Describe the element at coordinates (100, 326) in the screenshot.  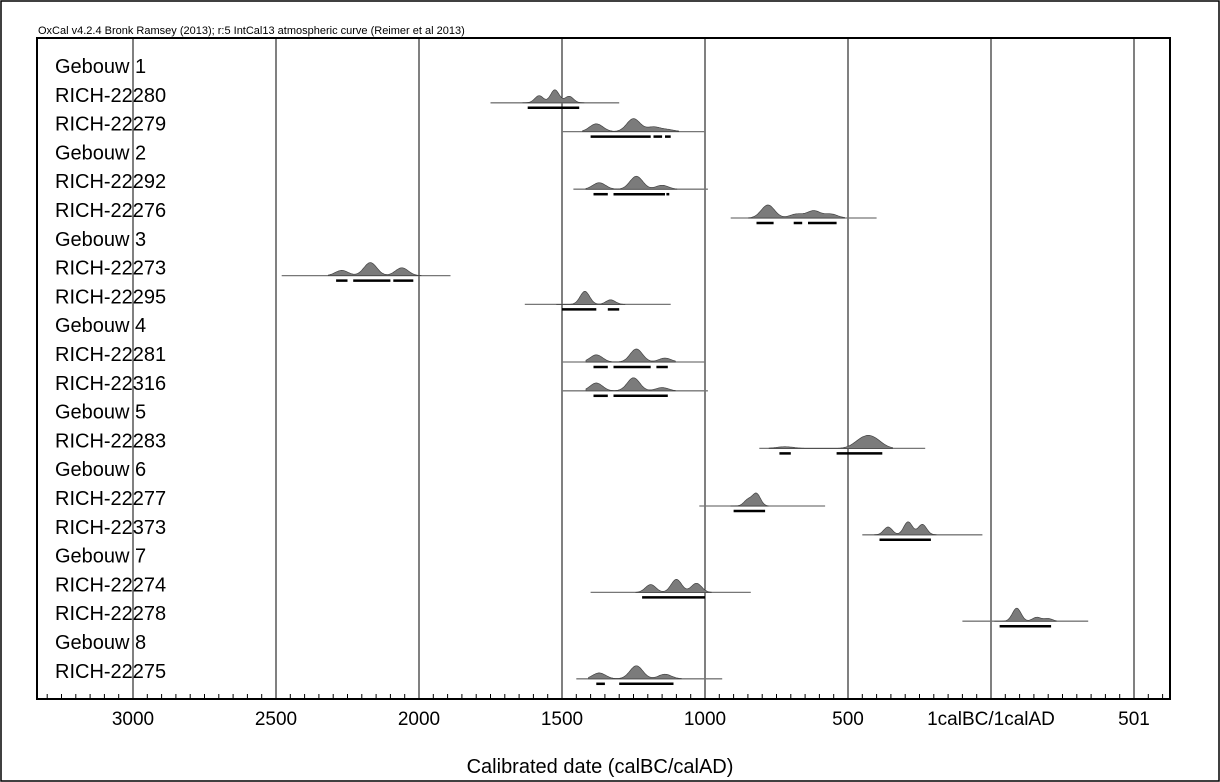
I see `group-label: Gebouw 4` at that location.